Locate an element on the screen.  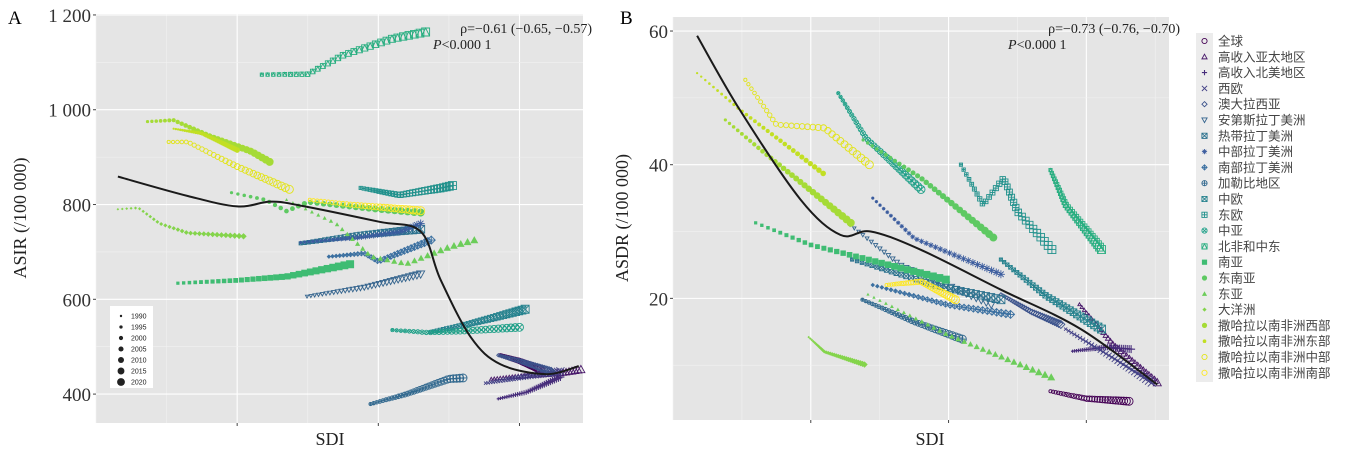
legend-label: 高收入北美地区 is located at coordinates (1262, 72).